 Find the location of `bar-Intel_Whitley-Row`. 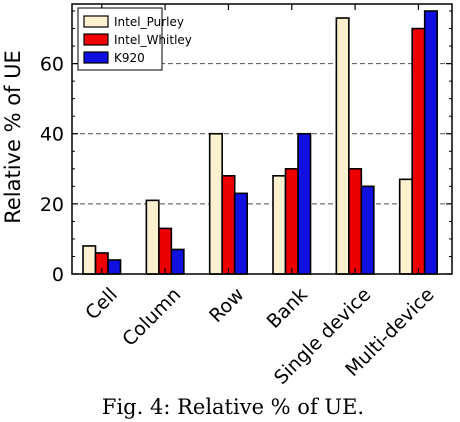

bar-Intel_Whitley-Row is located at coordinates (228, 225).